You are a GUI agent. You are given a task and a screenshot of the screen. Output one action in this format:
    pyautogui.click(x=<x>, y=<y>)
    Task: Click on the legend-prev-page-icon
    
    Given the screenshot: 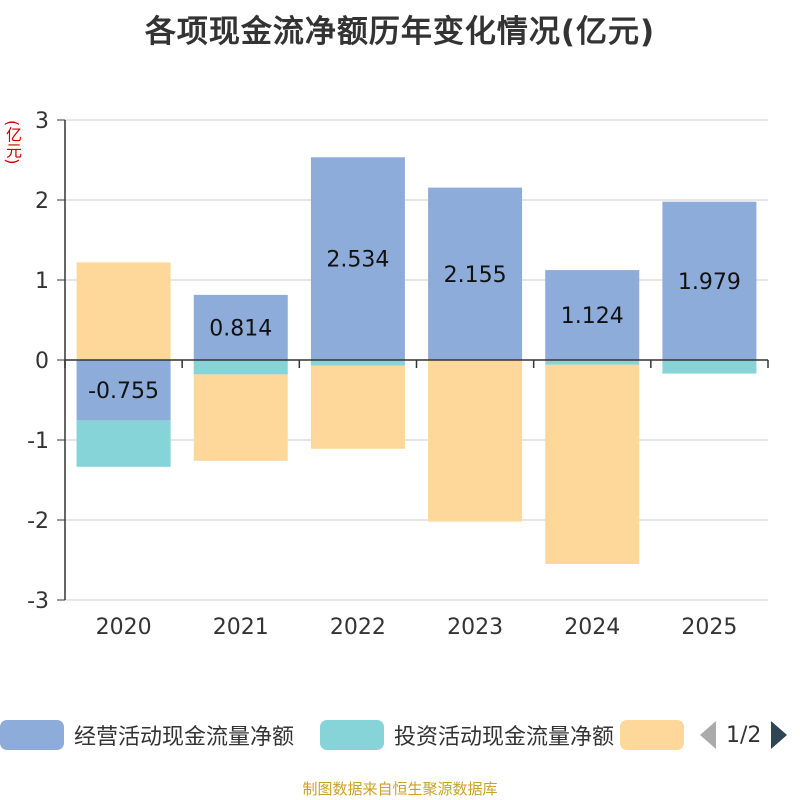 What is the action you would take?
    pyautogui.click(x=708, y=735)
    